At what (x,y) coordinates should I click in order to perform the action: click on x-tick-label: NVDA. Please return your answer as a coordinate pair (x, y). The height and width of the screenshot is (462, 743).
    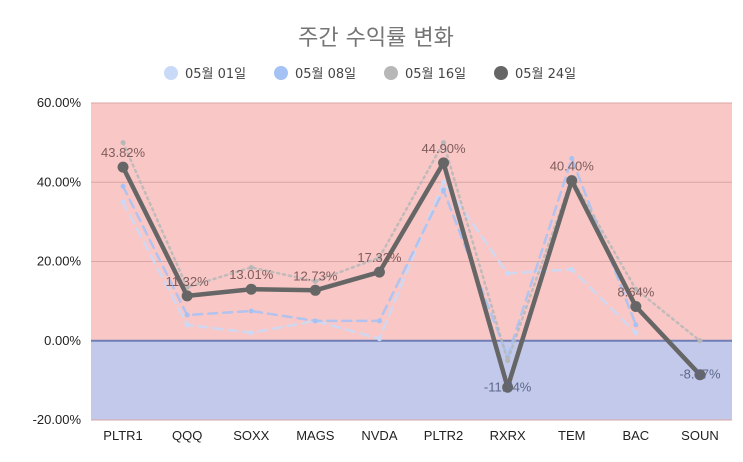
    Looking at the image, I should click on (379, 435).